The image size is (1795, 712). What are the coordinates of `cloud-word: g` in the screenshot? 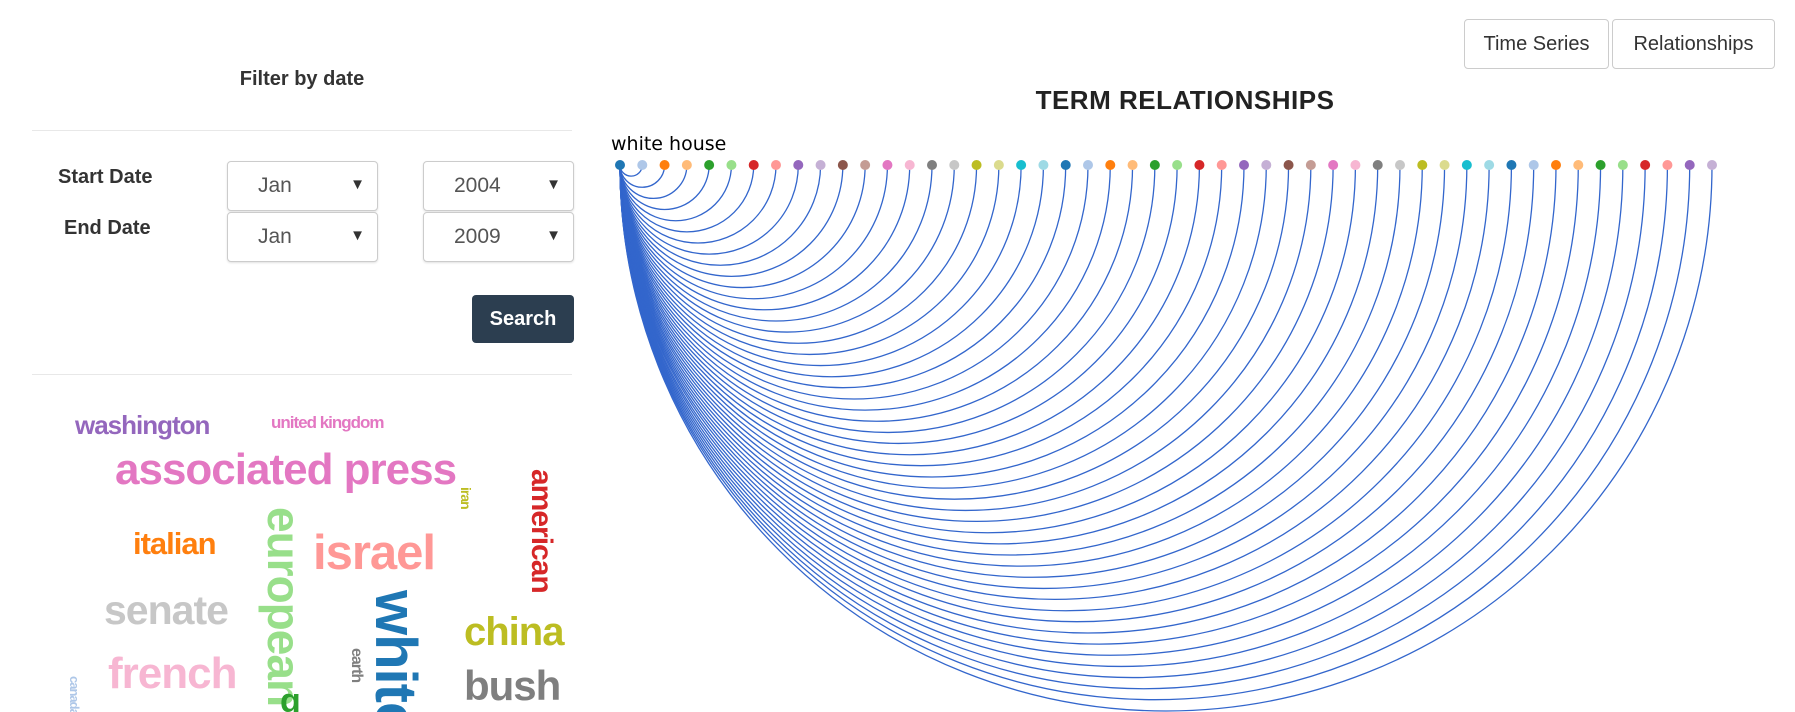 It's located at (290, 697).